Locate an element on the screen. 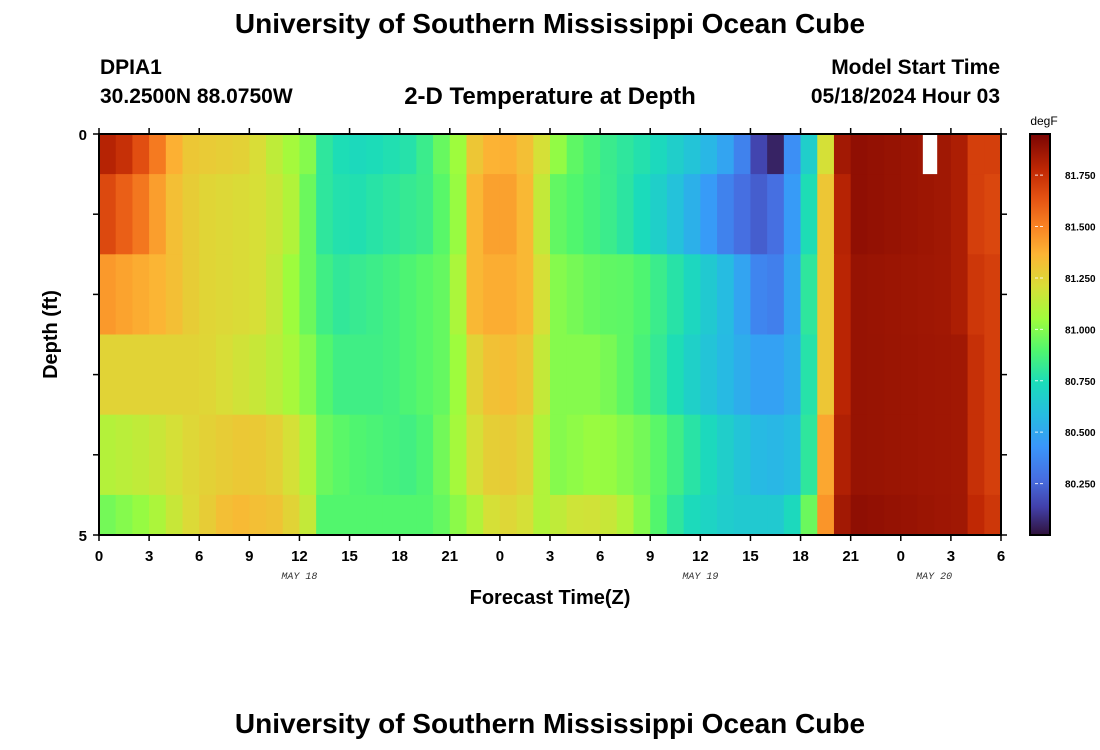 The image size is (1100, 750). x-date-label: MAY 19 is located at coordinates (700, 577).